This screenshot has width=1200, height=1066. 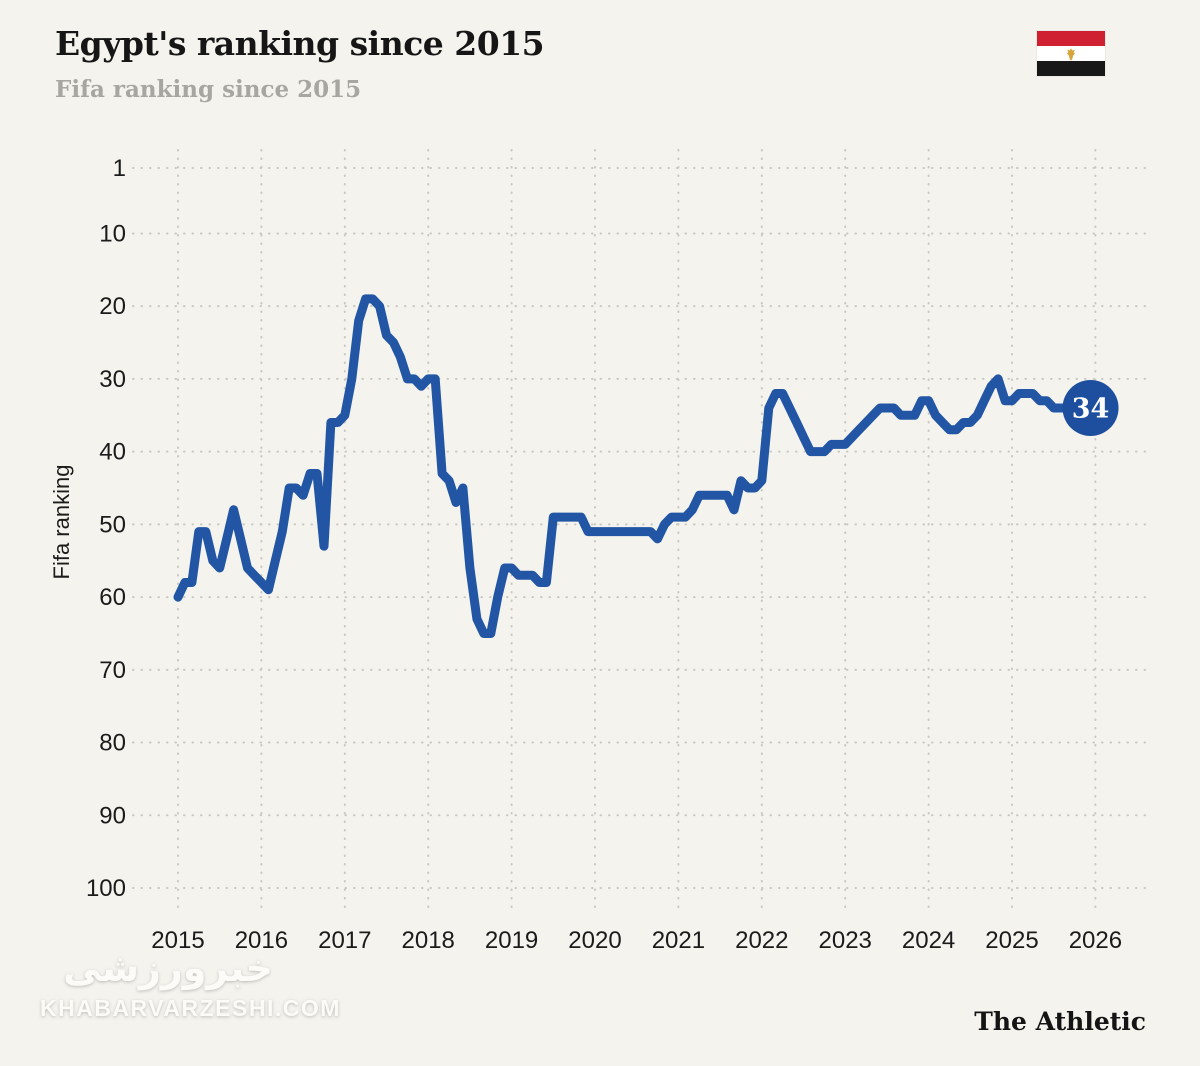 What do you see at coordinates (119, 168) in the screenshot?
I see `y-tick-label: 1` at bounding box center [119, 168].